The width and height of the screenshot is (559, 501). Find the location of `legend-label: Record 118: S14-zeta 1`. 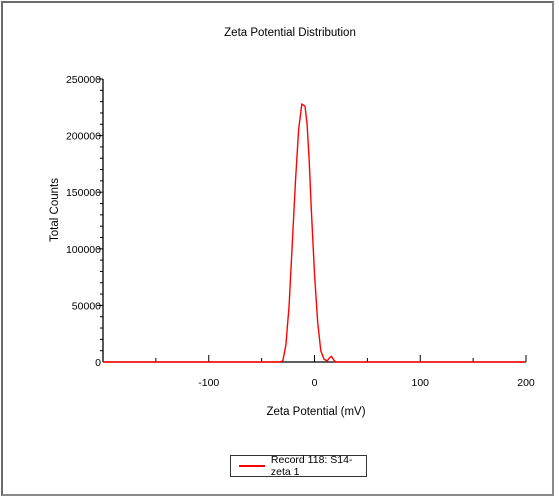

legend-label: Record 118: S14-zeta 1 is located at coordinates (311, 466).